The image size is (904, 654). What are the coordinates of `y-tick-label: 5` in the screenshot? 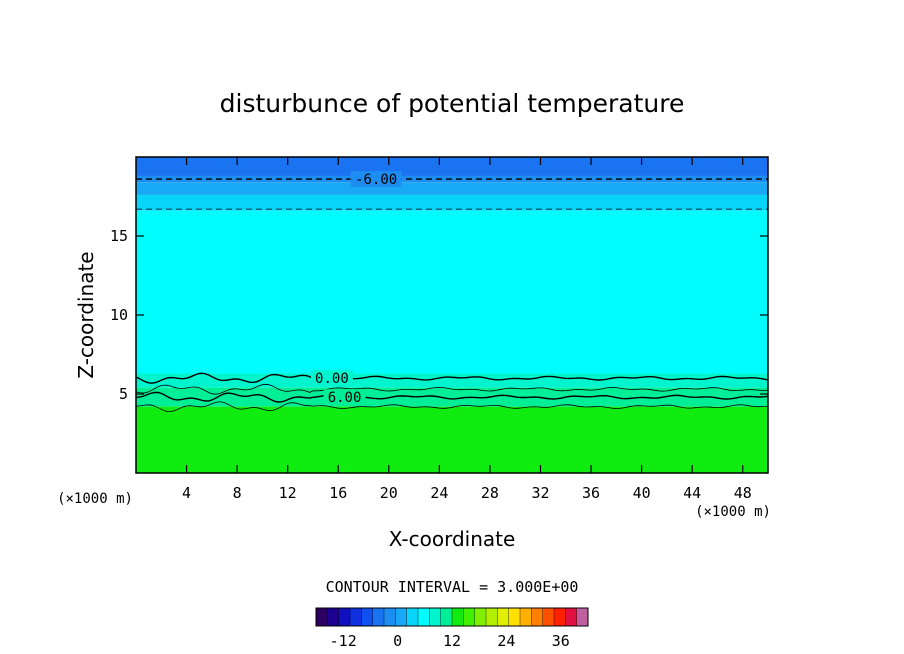 It's located at (123, 394).